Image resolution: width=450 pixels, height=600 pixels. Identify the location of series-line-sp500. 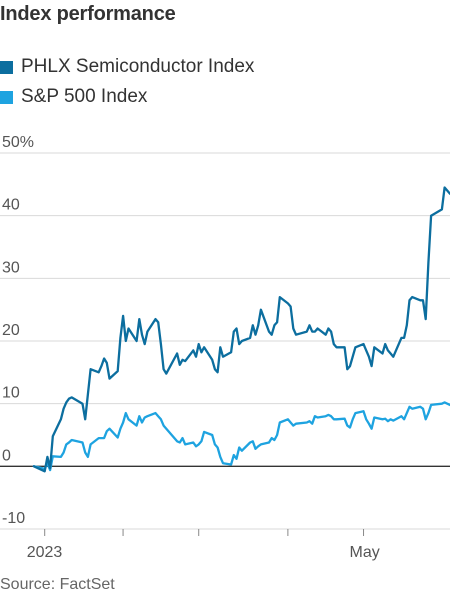
(241, 436).